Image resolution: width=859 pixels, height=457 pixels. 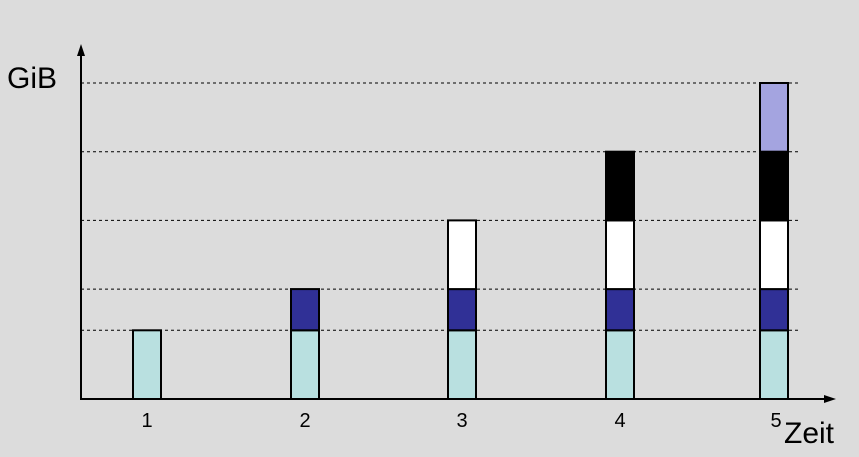 I want to click on x-tick-labels: 1 2 3 4 5, so click(x=461, y=421).